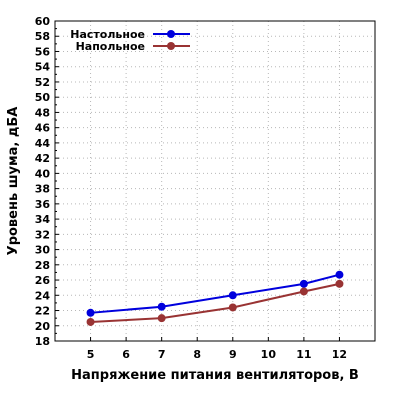 The height and width of the screenshot is (400, 400). I want to click on y-tick-label: 54, so click(43, 67).